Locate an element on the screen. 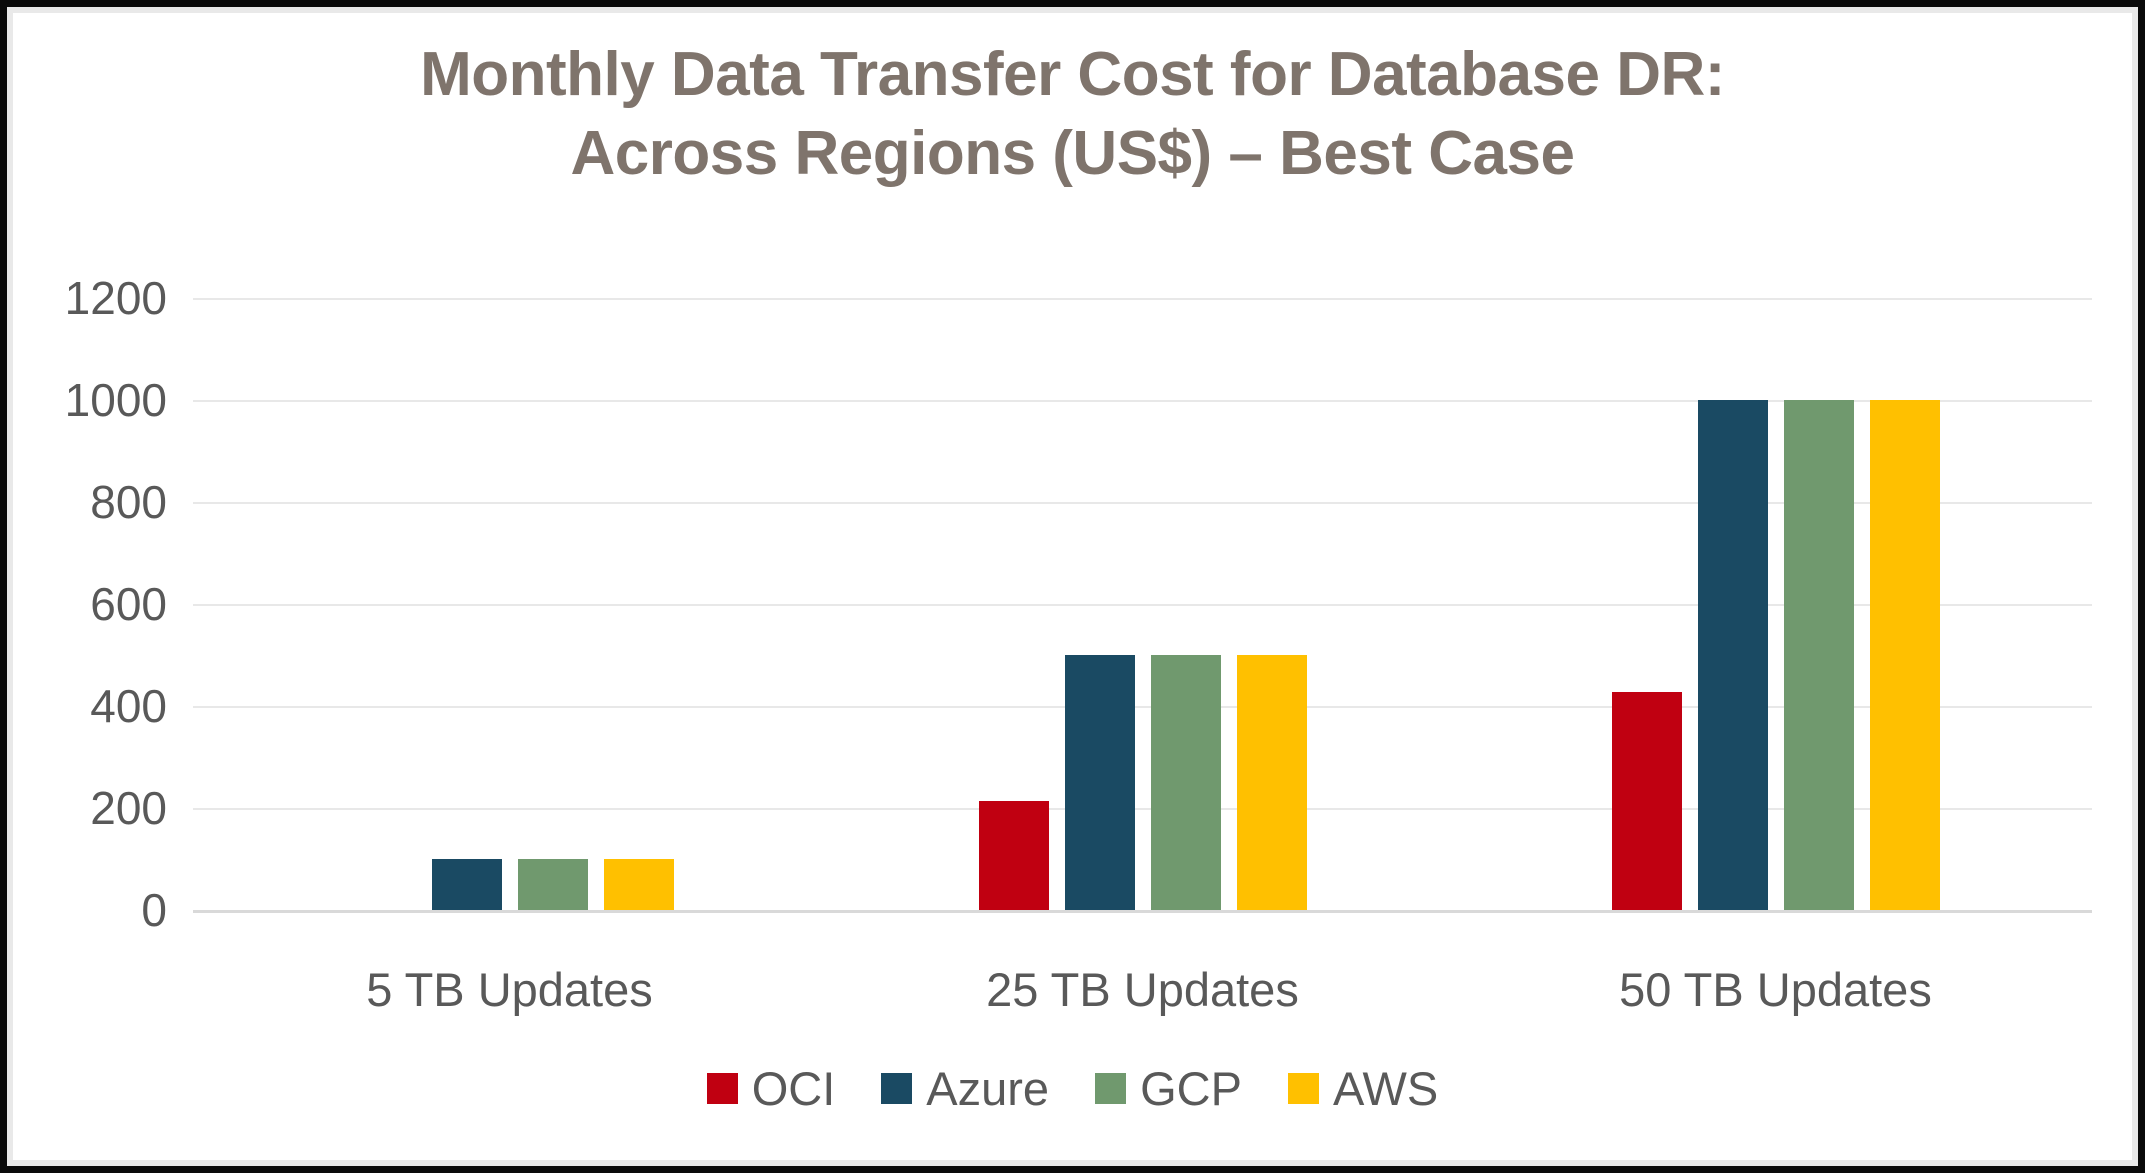  axis-baseline: 0 is located at coordinates (1116, 910).